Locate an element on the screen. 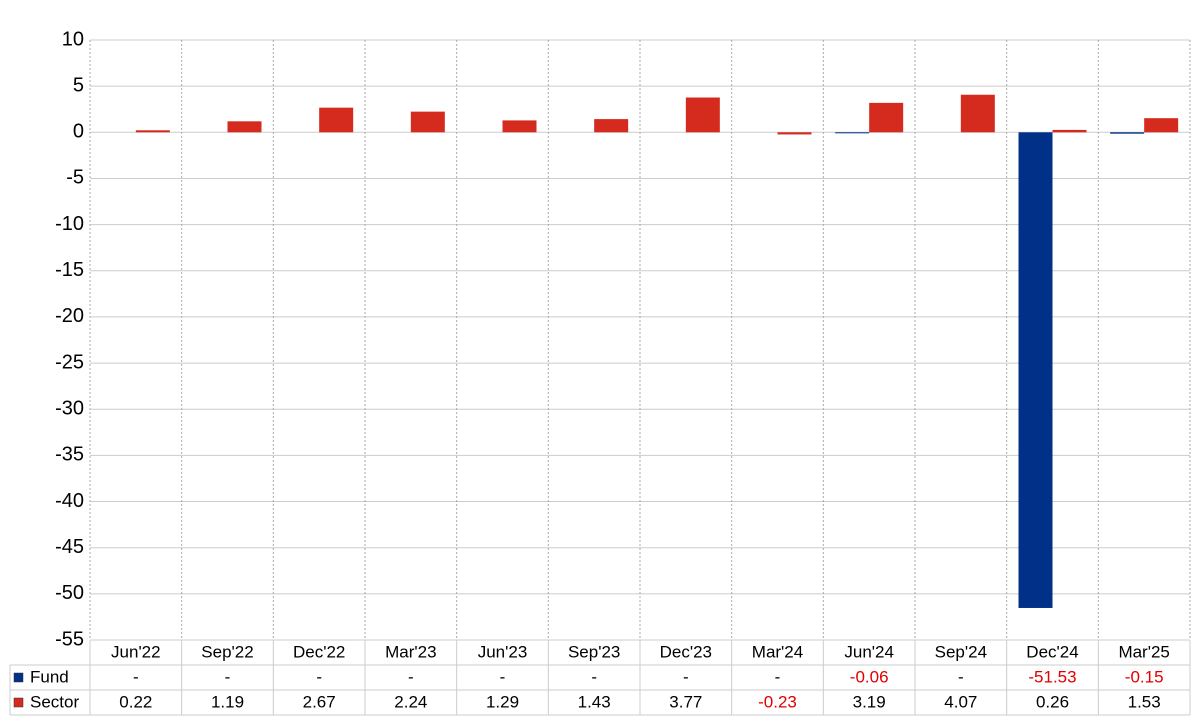 Image resolution: width=1200 pixels, height=720 pixels. y-tick-label: -55 is located at coordinates (69, 639).